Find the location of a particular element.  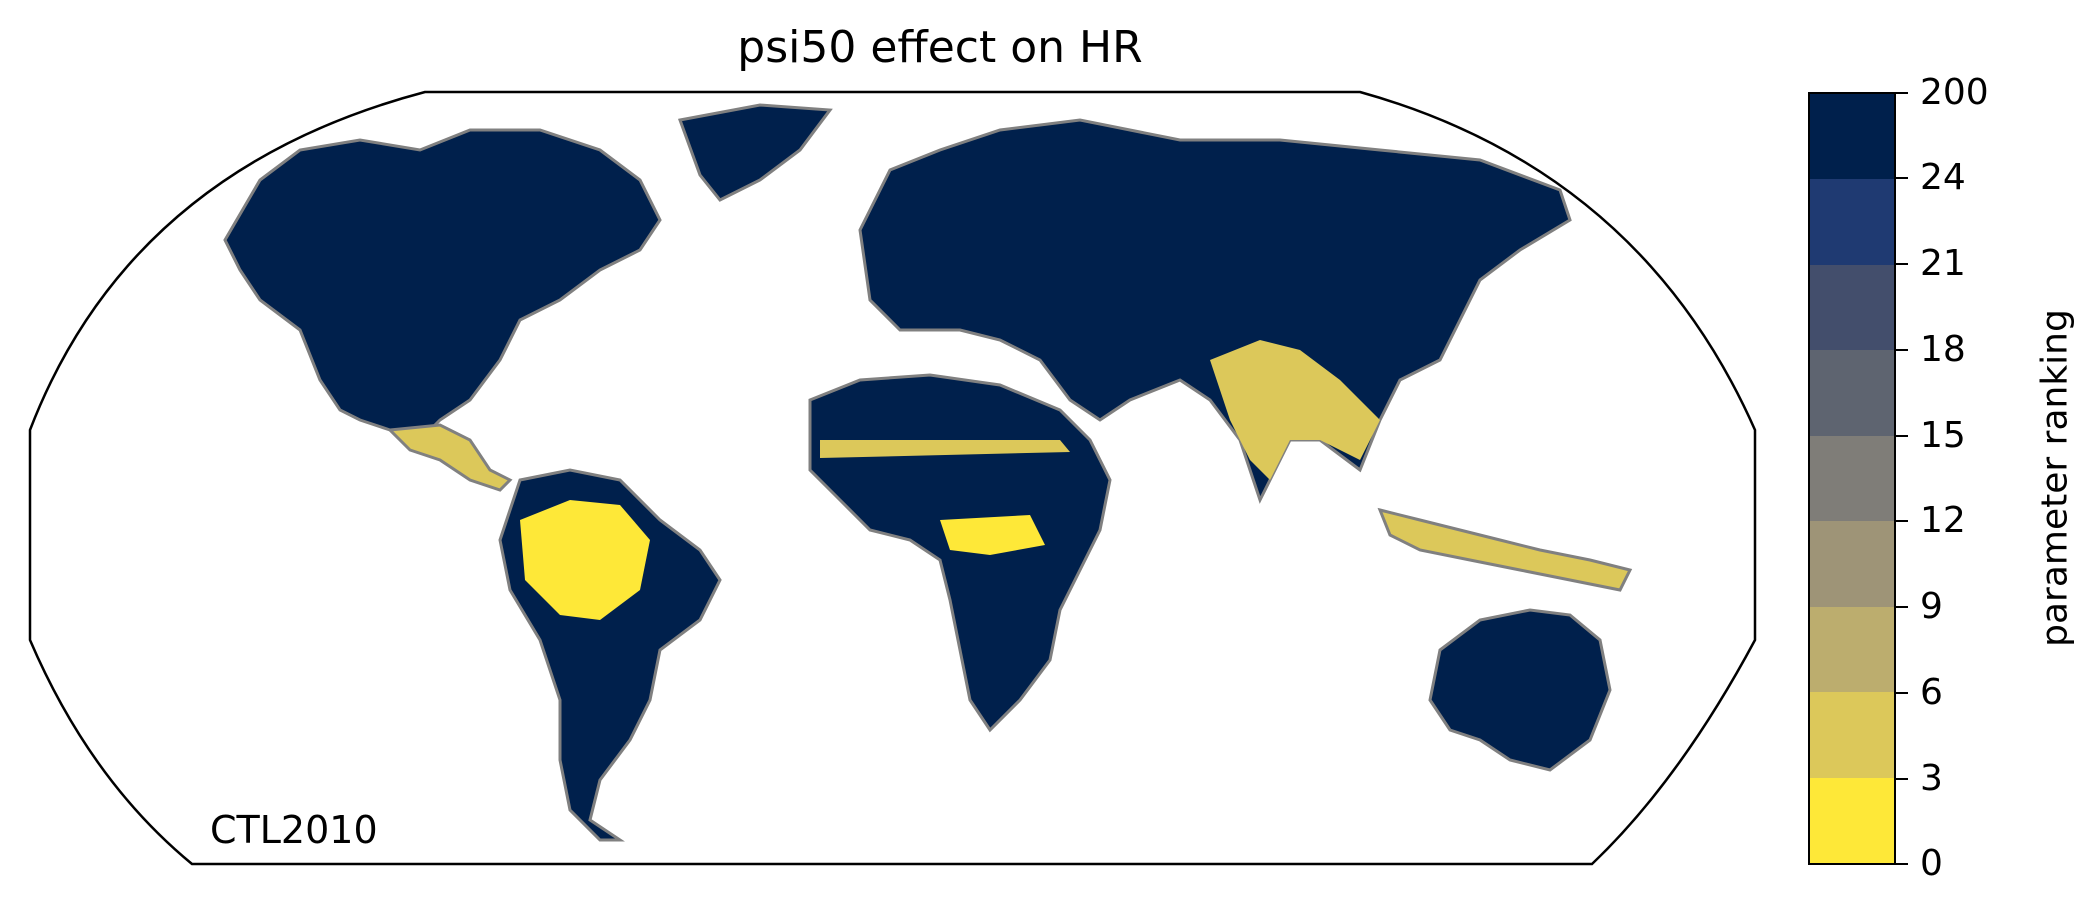

greenland is located at coordinates (755, 152).